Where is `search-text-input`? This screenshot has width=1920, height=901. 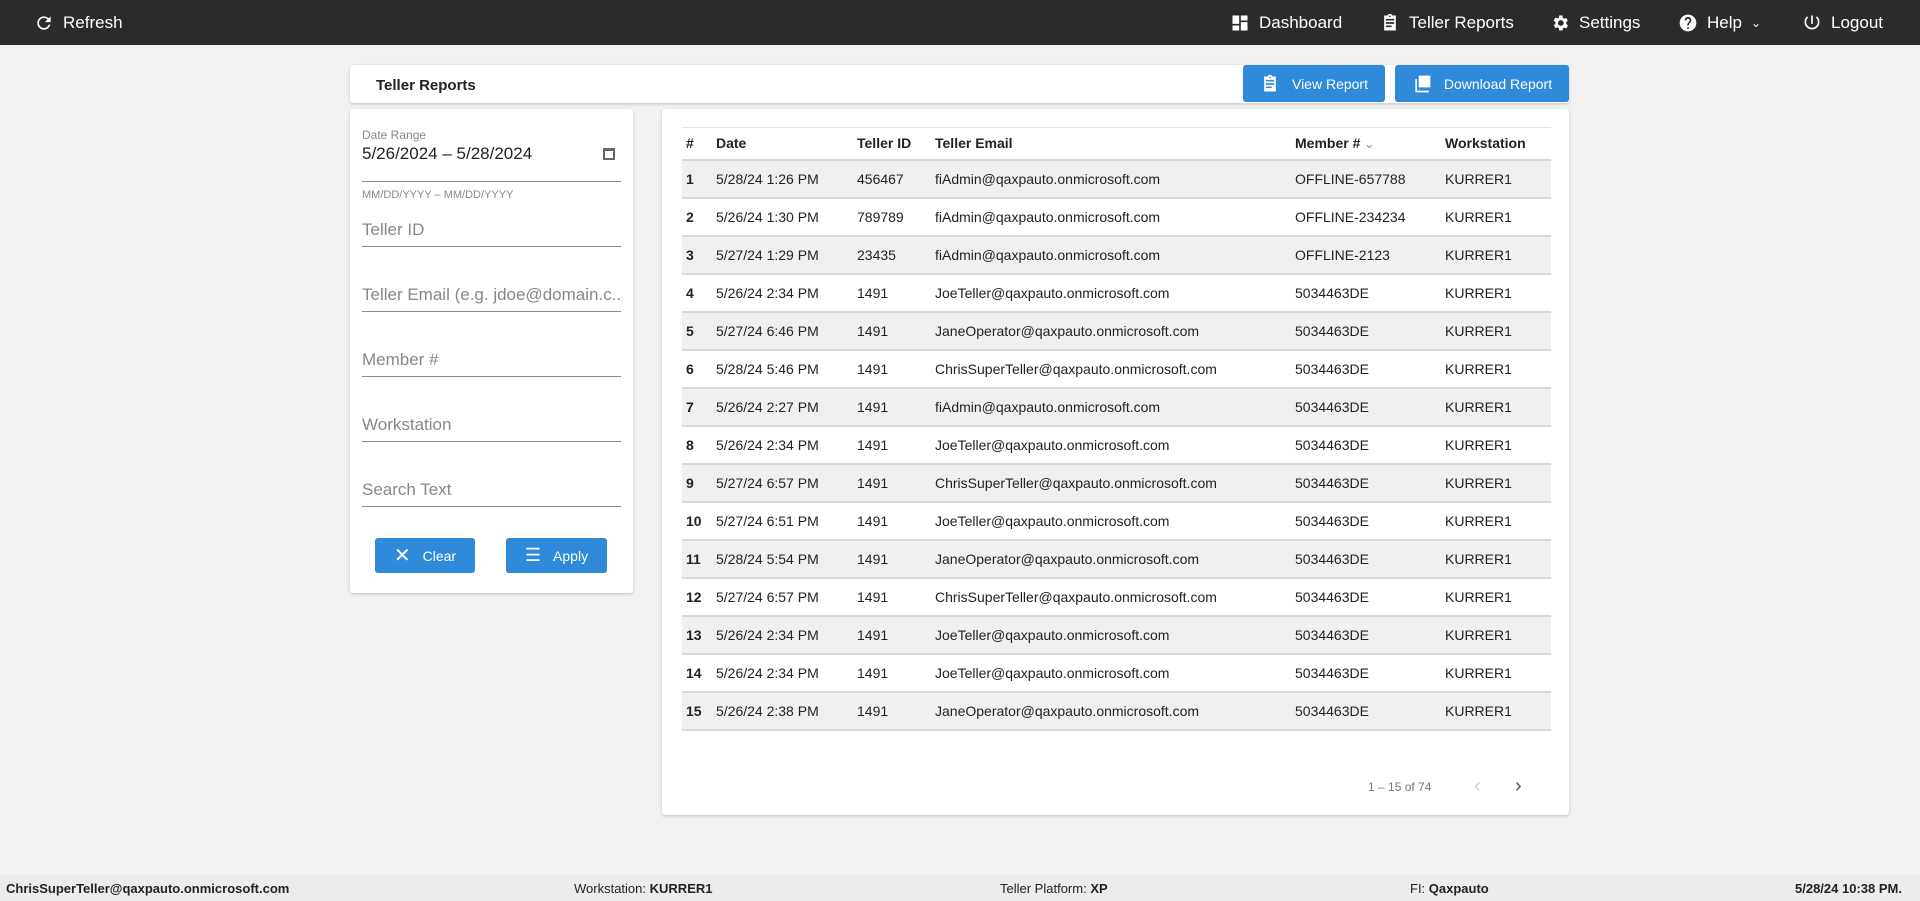 search-text-input is located at coordinates (491, 490).